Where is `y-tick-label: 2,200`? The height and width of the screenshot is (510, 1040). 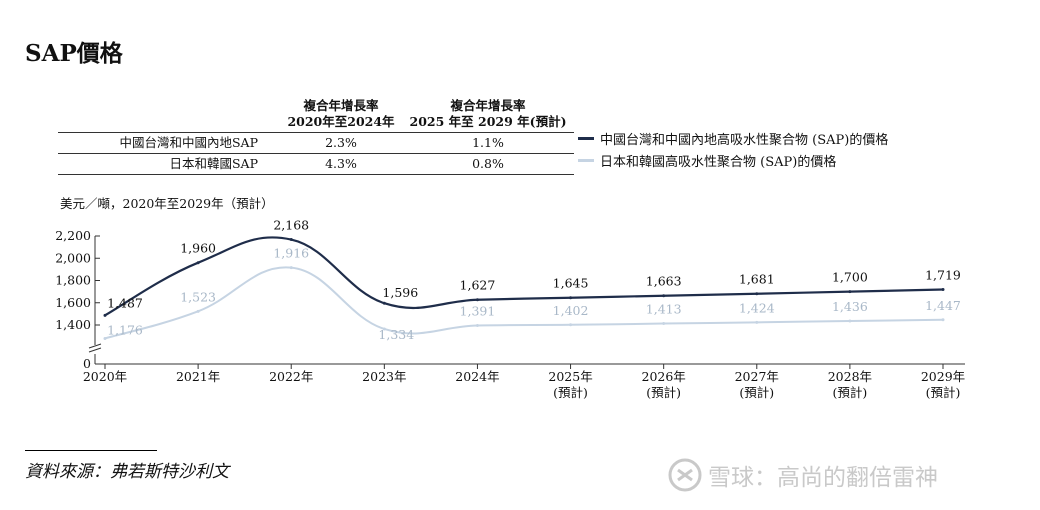
y-tick-label: 2,200 is located at coordinates (73, 235).